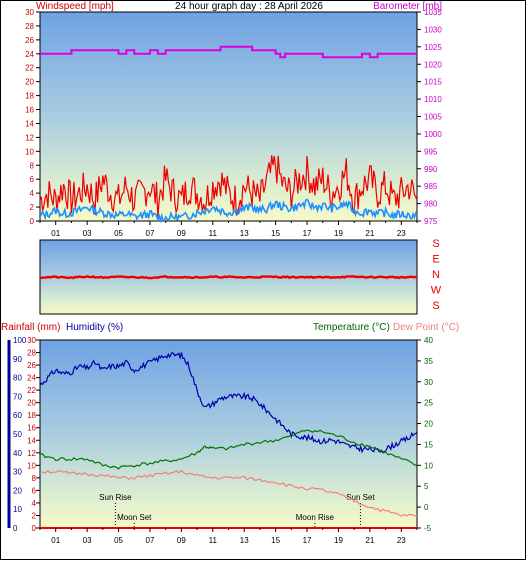  Describe the element at coordinates (29, 151) in the screenshot. I see `windspeed-tick-label: 10` at that location.